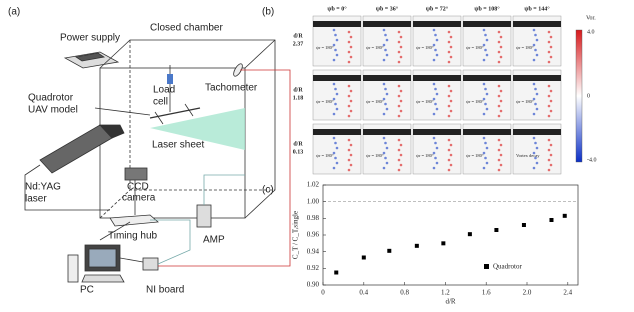  Describe the element at coordinates (337, 8) in the screenshot. I see `column-header: ψb = 0°` at that location.